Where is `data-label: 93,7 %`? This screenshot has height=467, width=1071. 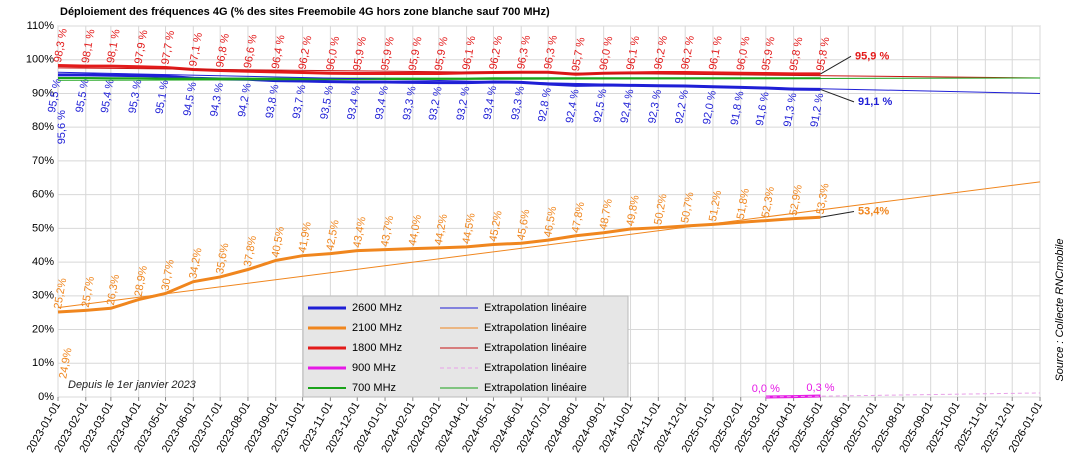
data-label: 93,7 % is located at coordinates (300, 102).